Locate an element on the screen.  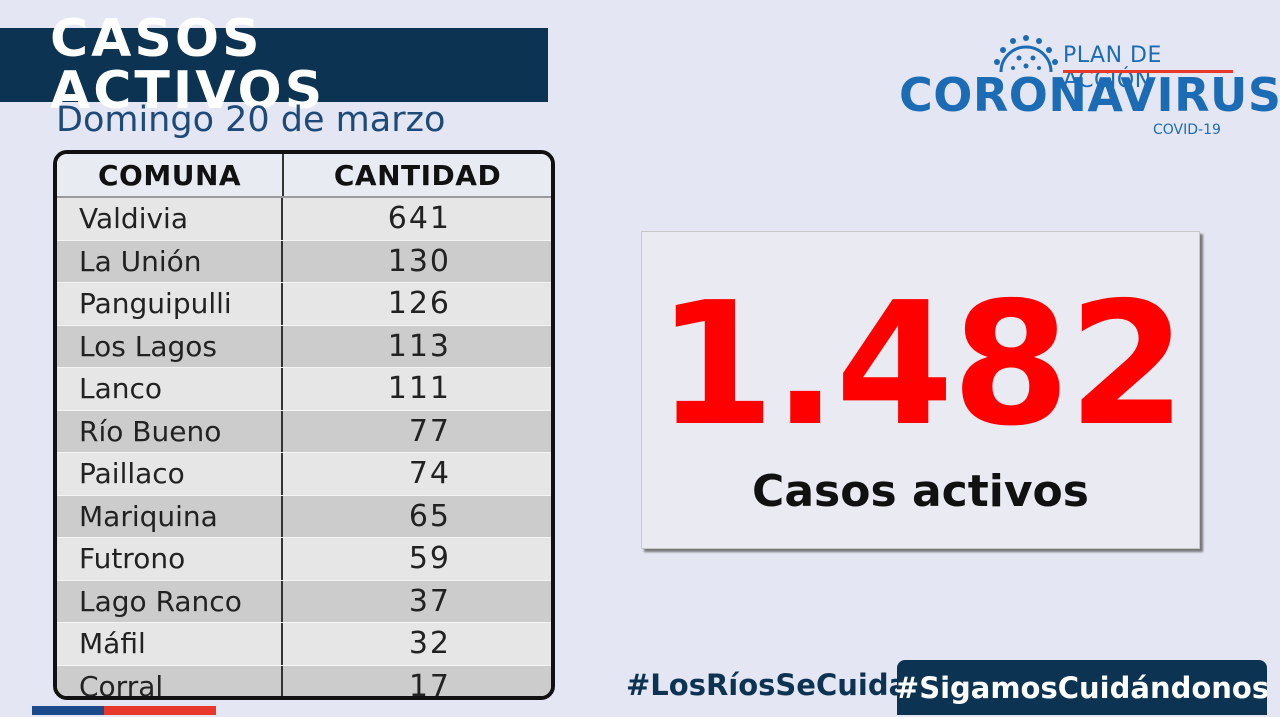
date-subtitle: Domingo 20 de marzo is located at coordinates (251, 120).